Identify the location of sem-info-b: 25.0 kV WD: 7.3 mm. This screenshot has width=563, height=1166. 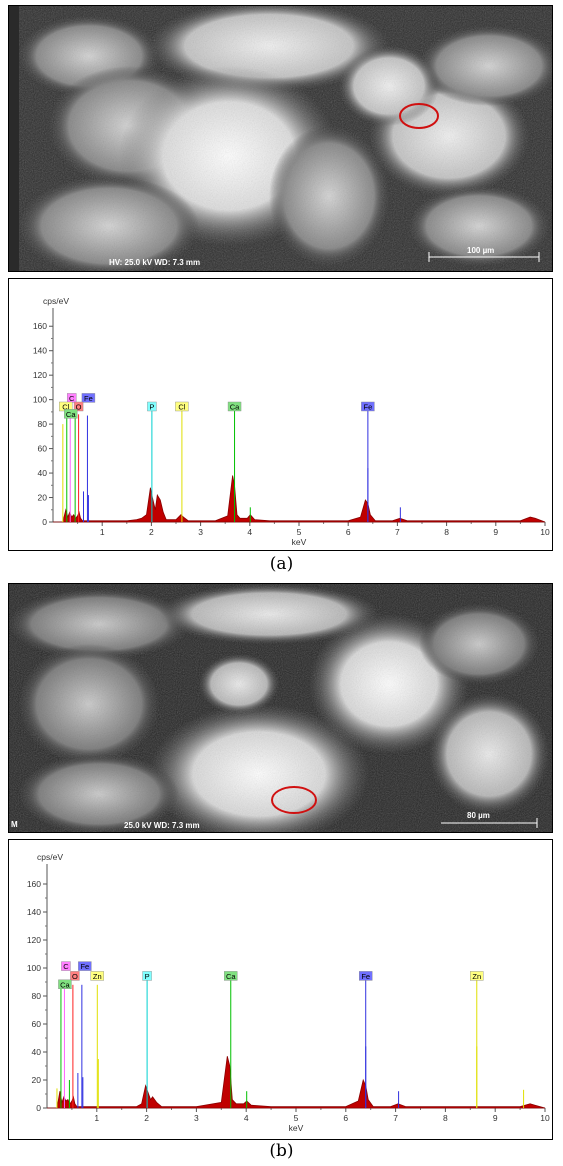
(162, 825).